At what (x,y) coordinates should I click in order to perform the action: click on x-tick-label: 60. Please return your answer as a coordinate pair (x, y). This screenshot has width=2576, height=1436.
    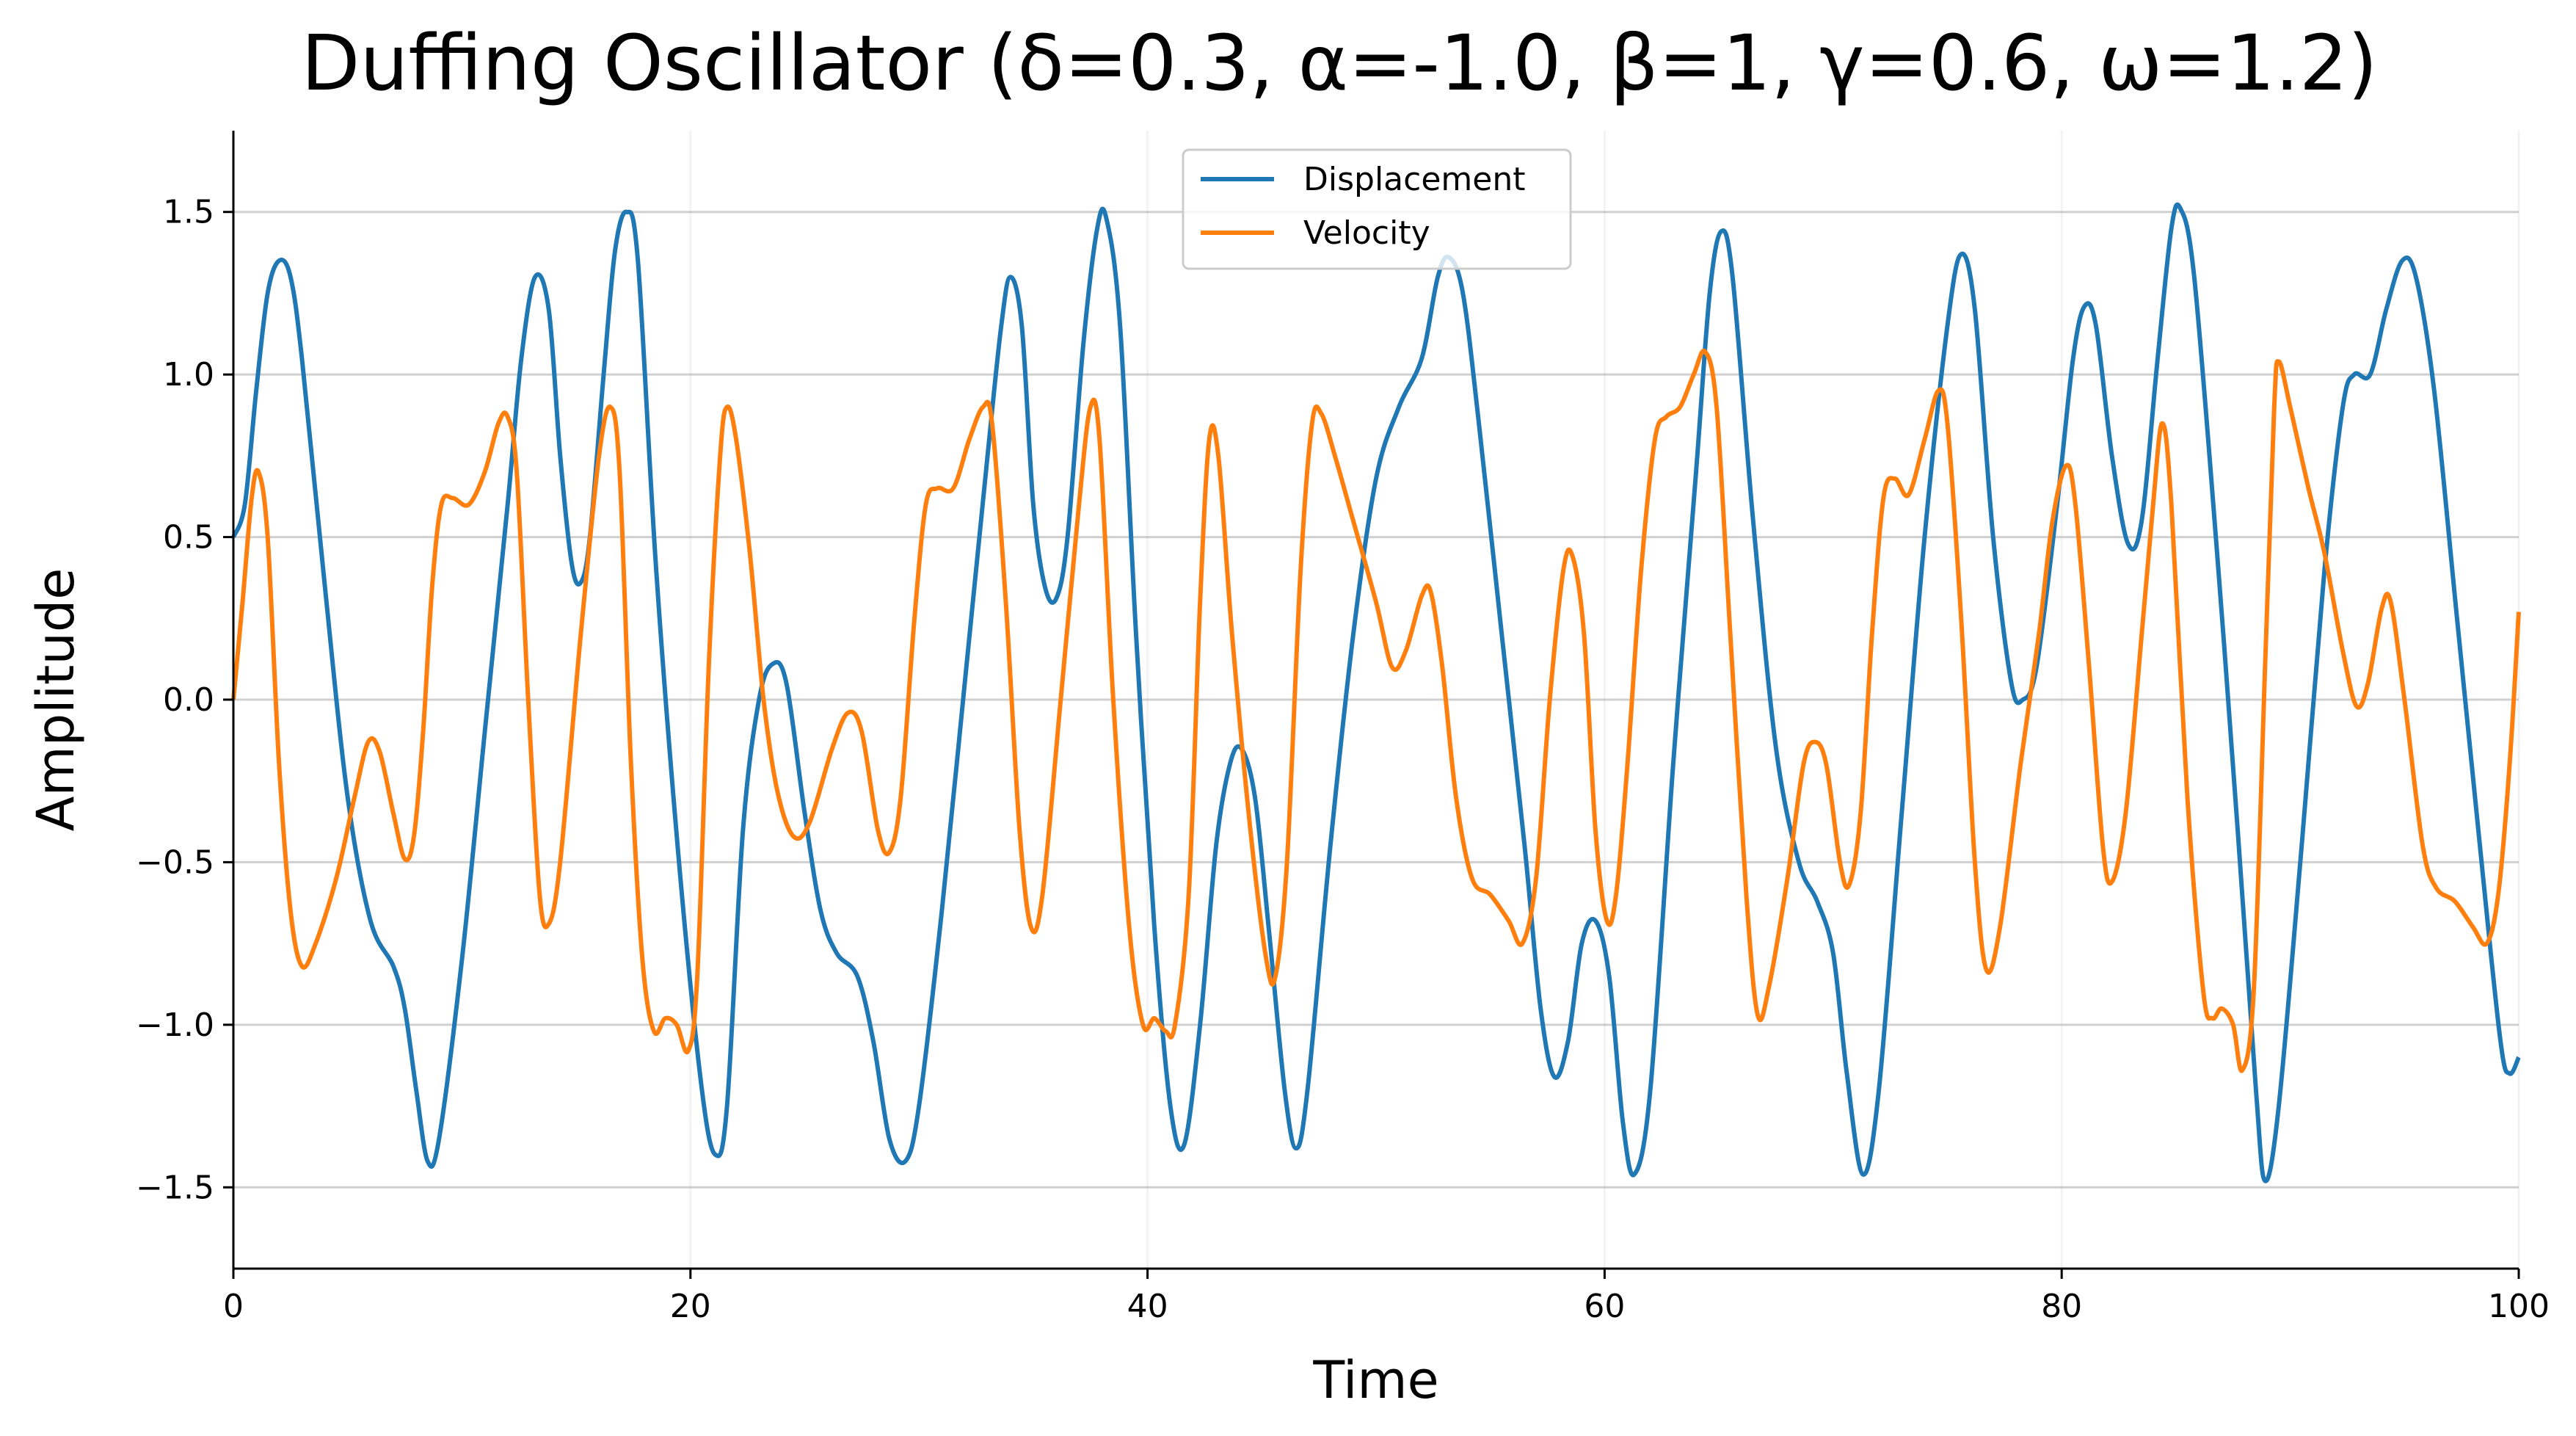
    Looking at the image, I should click on (1604, 1307).